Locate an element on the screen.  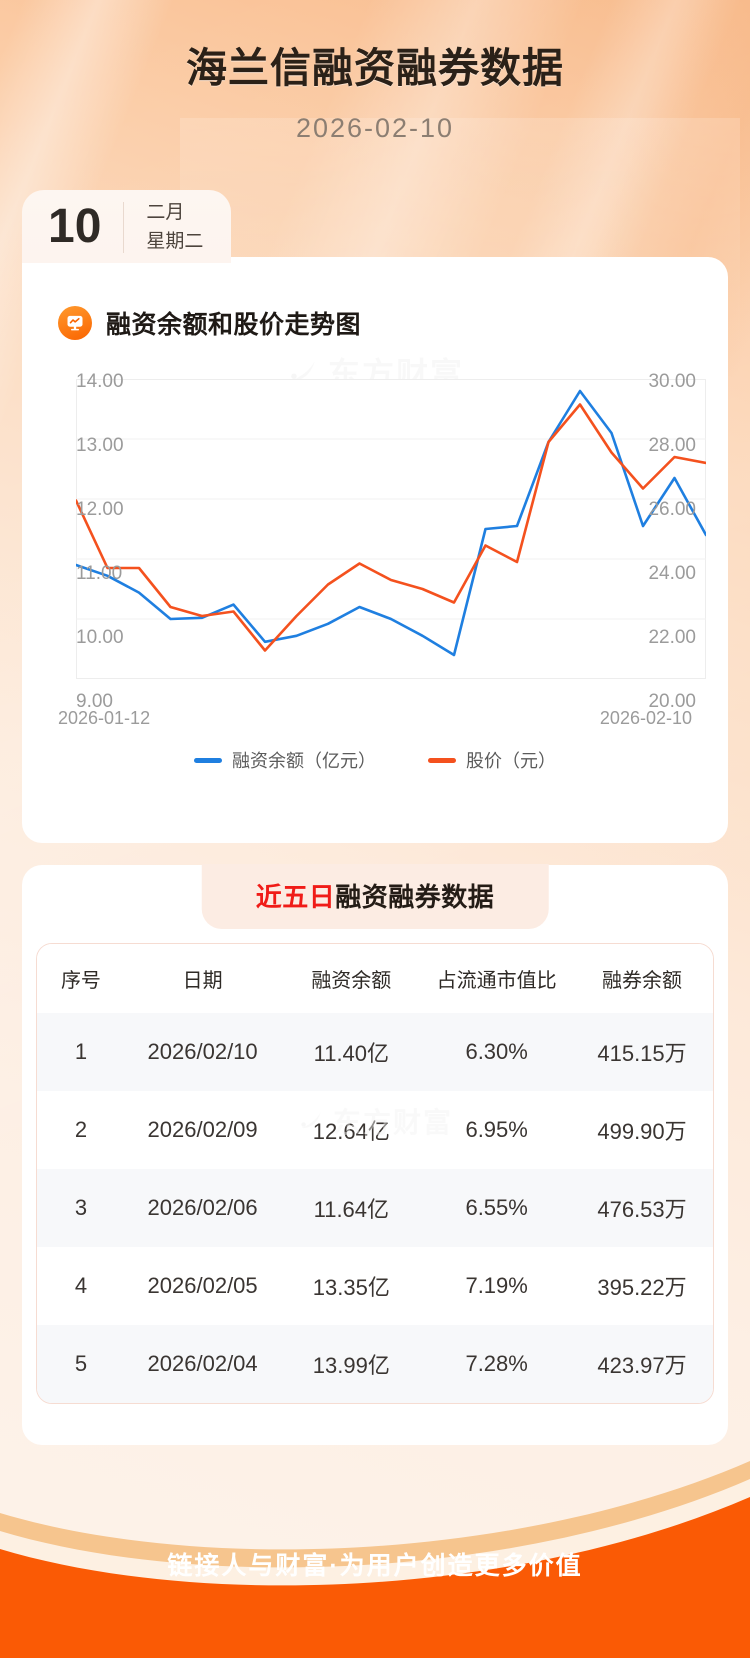
legend-label: 融资余额（亿元） is located at coordinates (304, 761).